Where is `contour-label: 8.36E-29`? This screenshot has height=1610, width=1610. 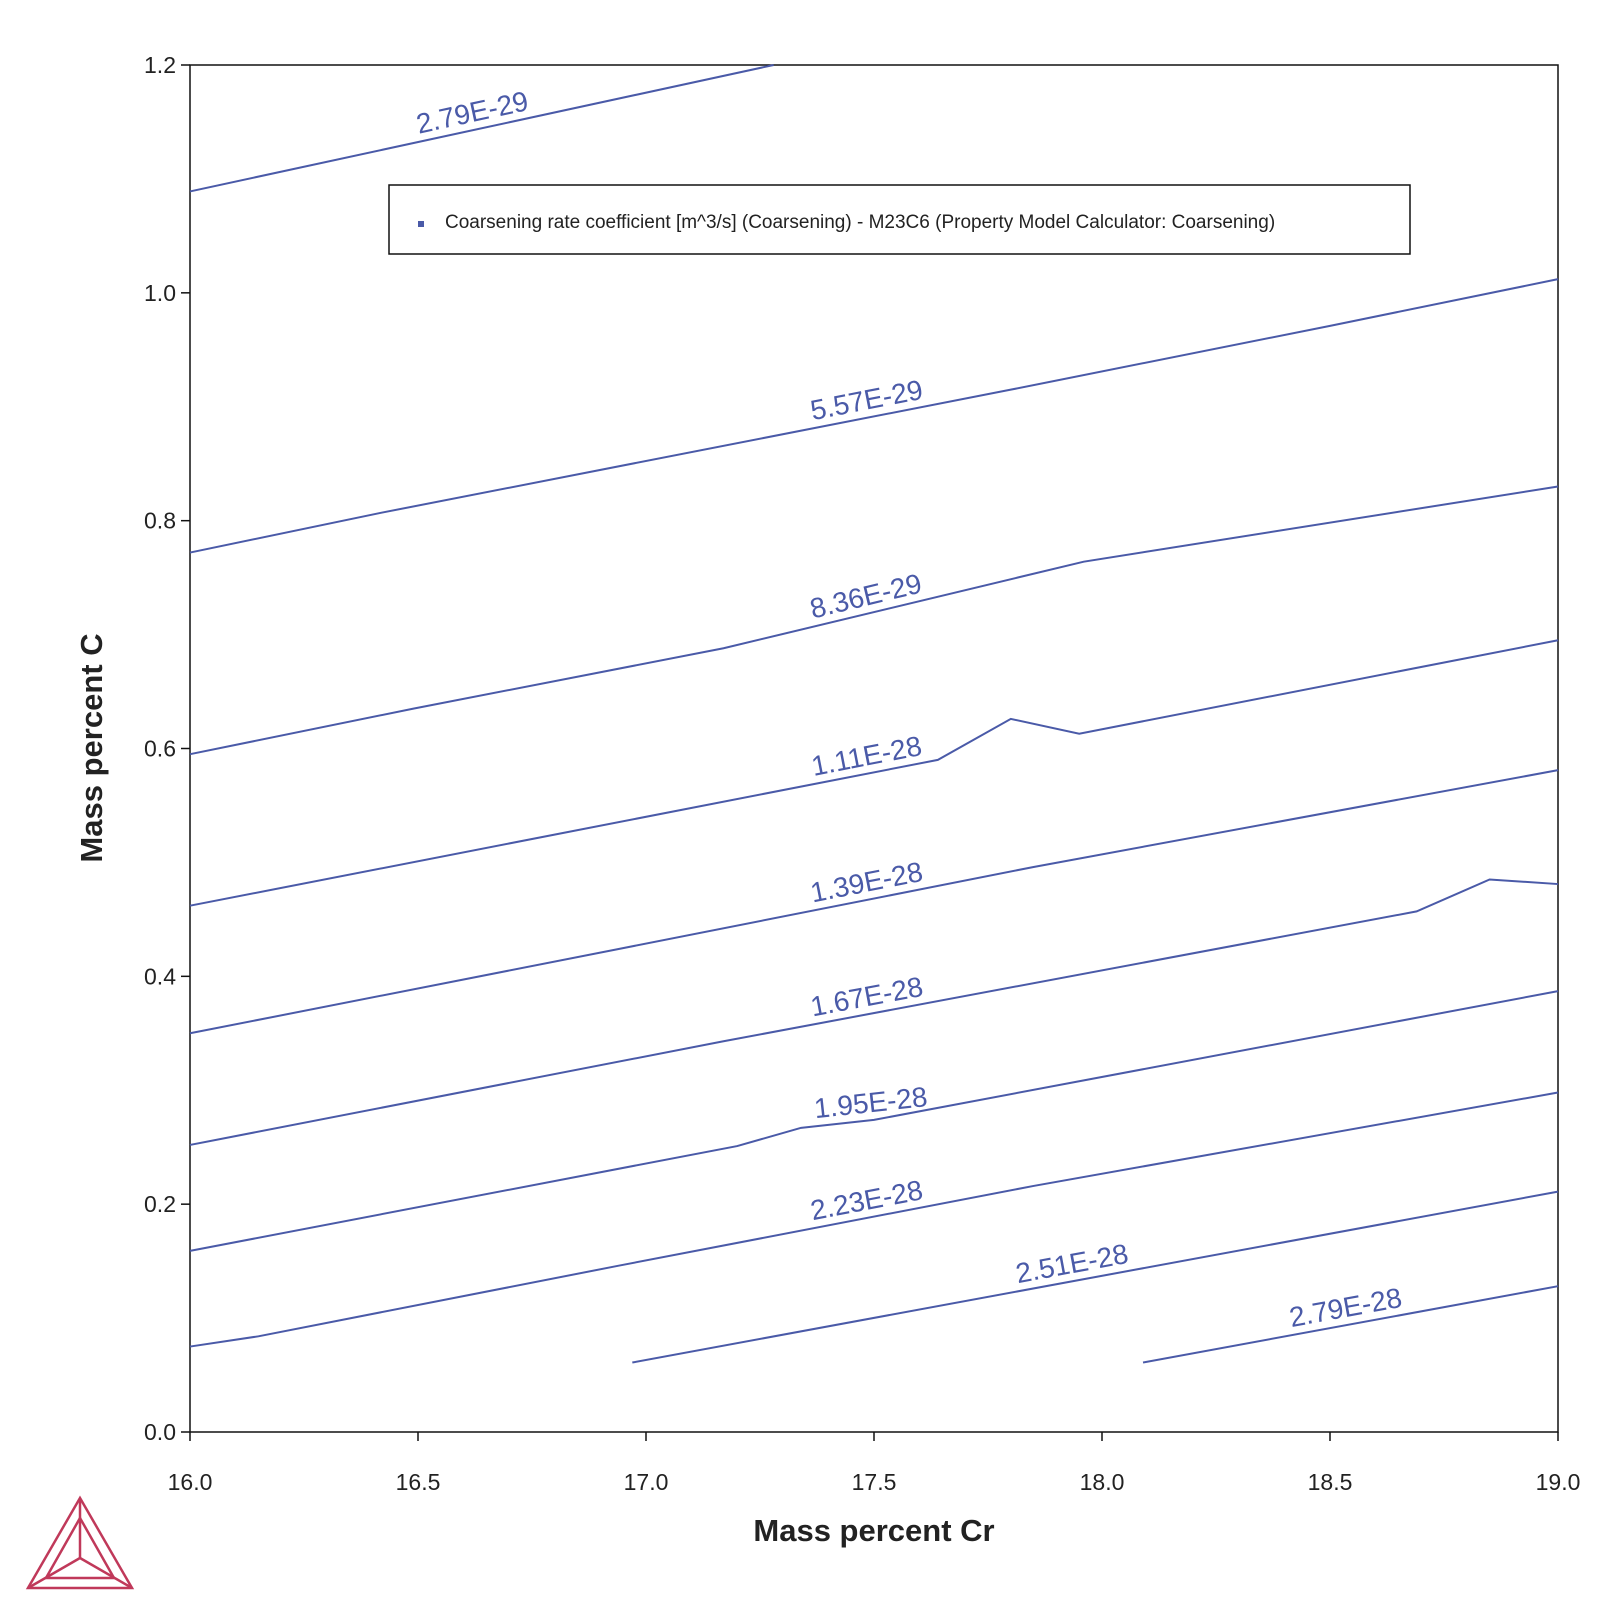
contour-label: 8.36E-29 is located at coordinates (866, 596).